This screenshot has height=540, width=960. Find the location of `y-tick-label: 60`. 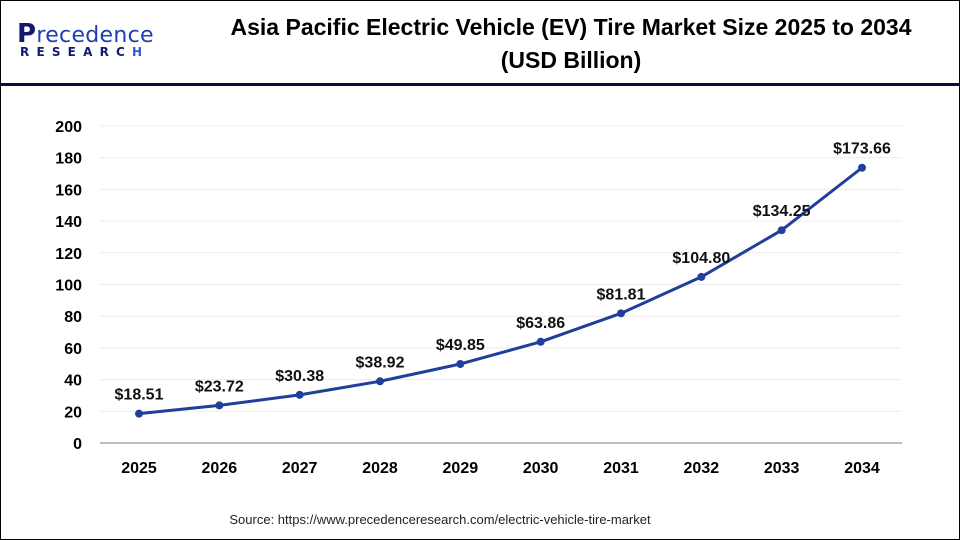

y-tick-label: 60 is located at coordinates (73, 349).